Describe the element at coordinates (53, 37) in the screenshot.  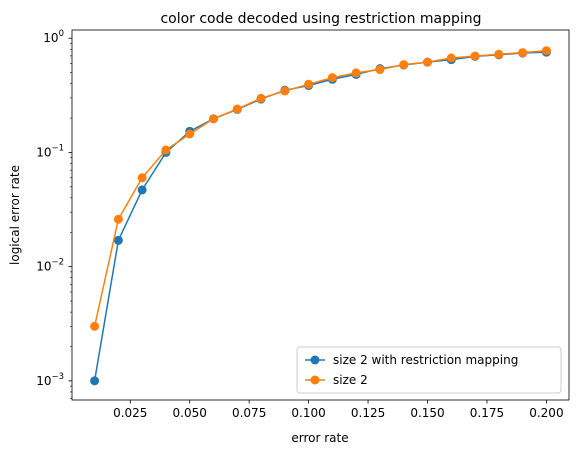
I see `y-tick-label: 10⁰` at that location.